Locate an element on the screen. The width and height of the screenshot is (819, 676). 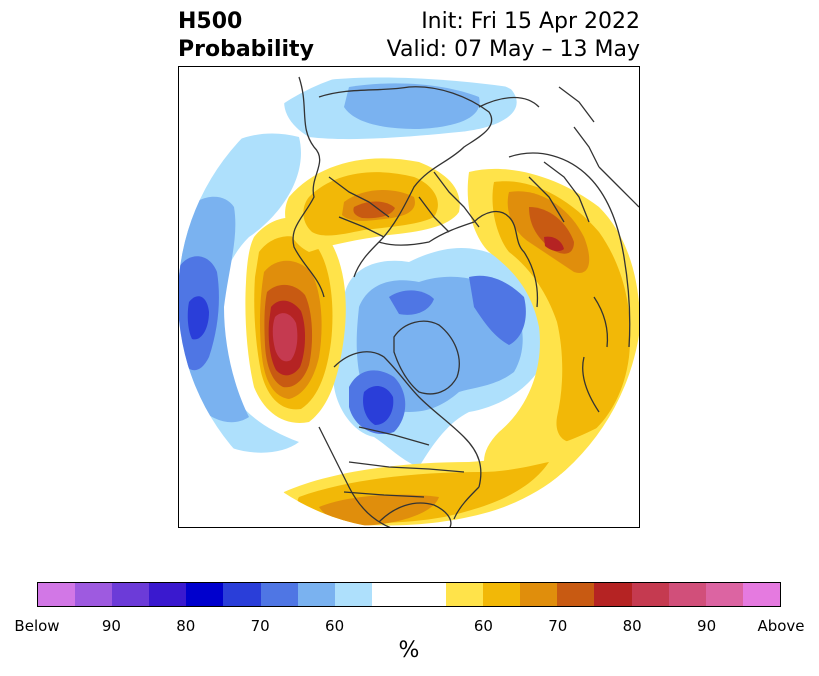
title-left: H500 Probability is located at coordinates (246, 36).